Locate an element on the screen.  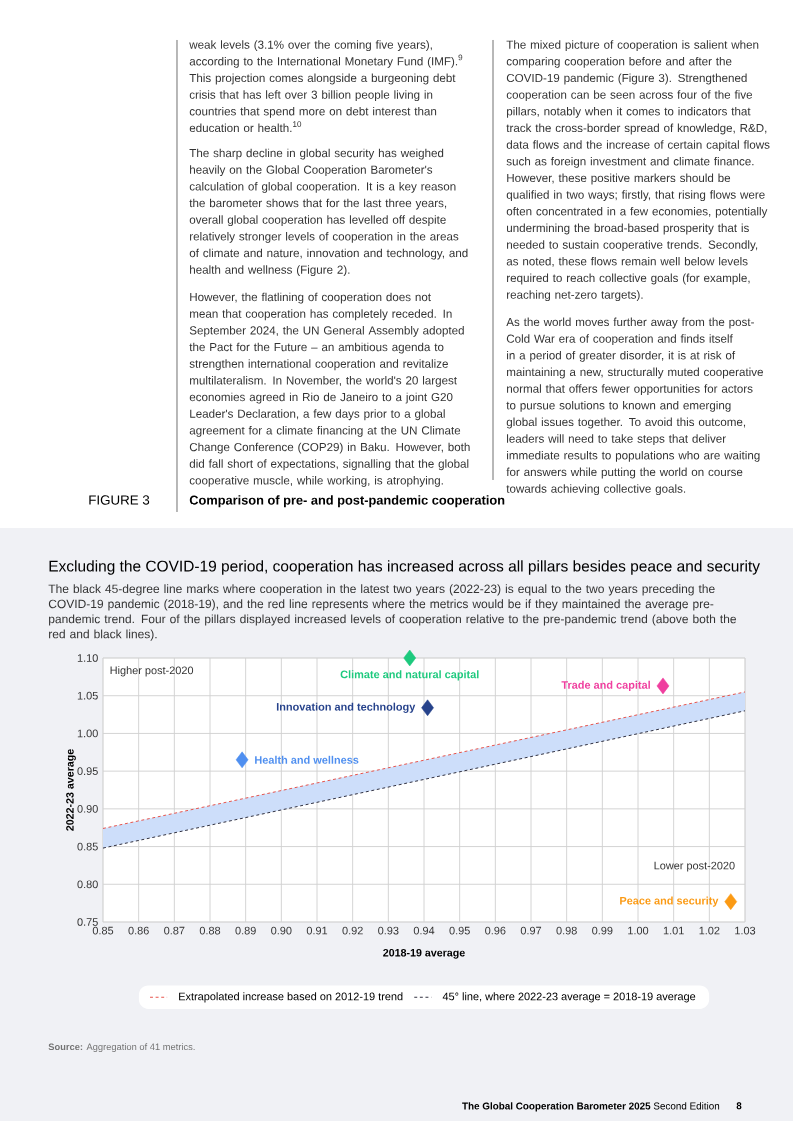
annotation: Lower post-2020 is located at coordinates (694, 866).